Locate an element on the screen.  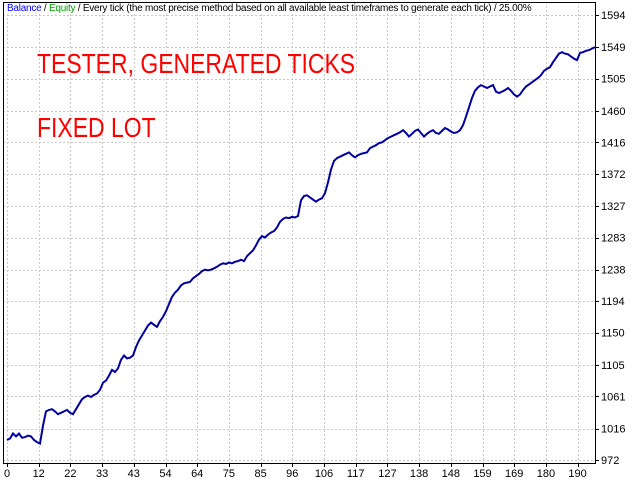
svg-text: 96 is located at coordinates (292, 474).